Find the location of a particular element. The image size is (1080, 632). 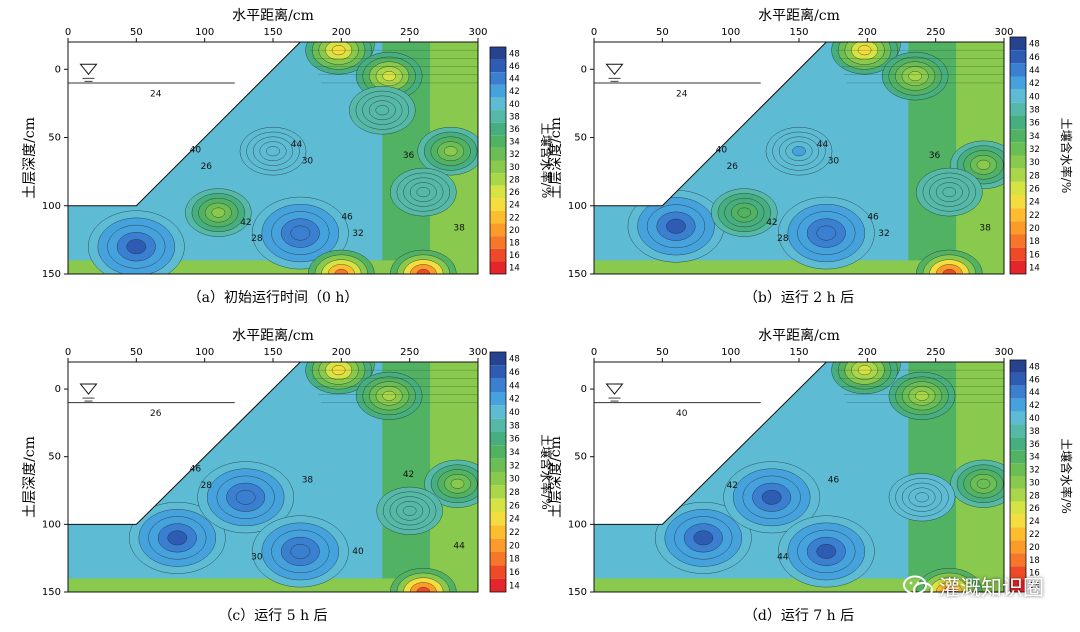

y-tick-label: 100 is located at coordinates (51, 206).